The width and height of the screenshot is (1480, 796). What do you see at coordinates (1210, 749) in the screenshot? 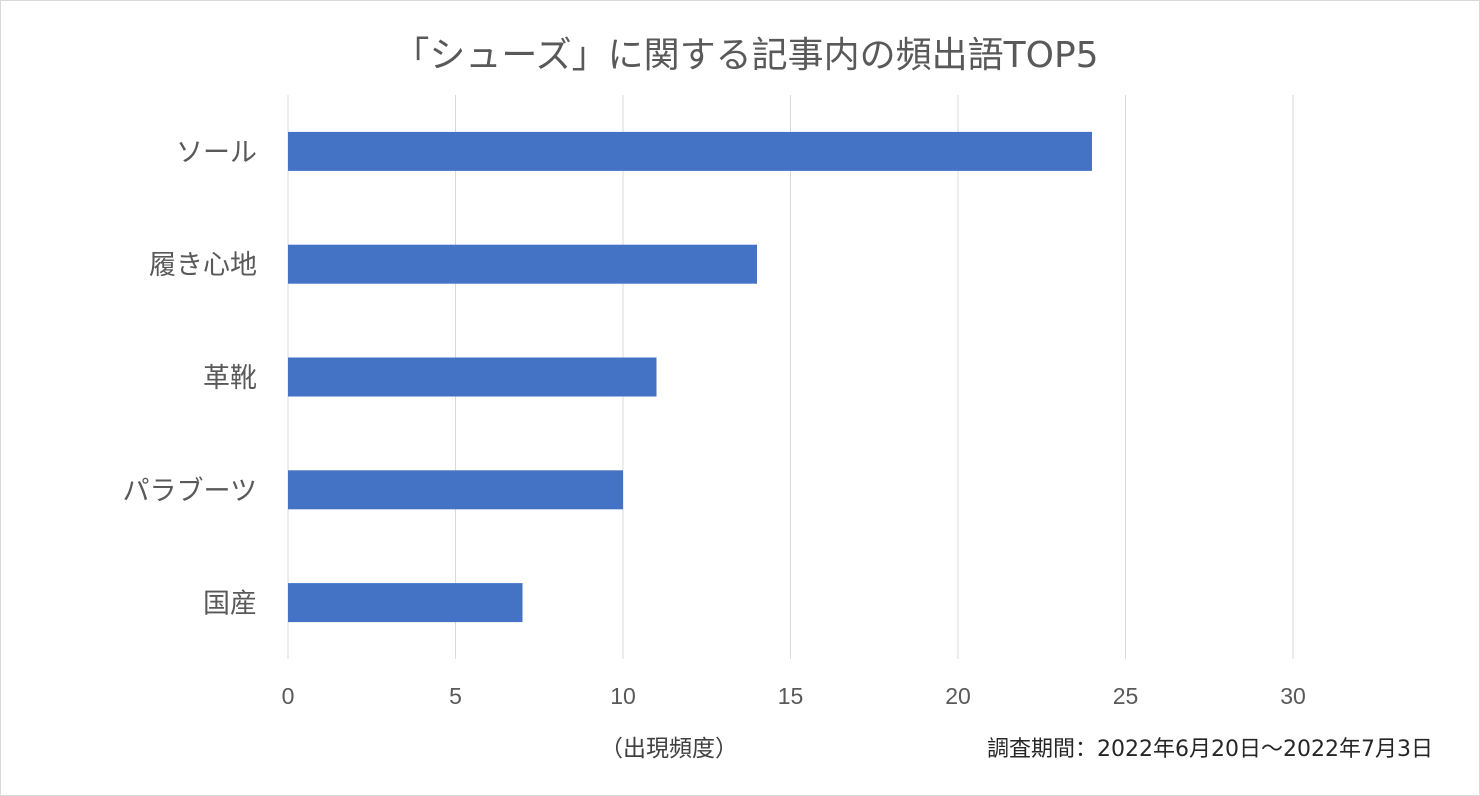
I see `survey-period-note: 調査期間：2022年6月20日〜2022年7月3日` at bounding box center [1210, 749].